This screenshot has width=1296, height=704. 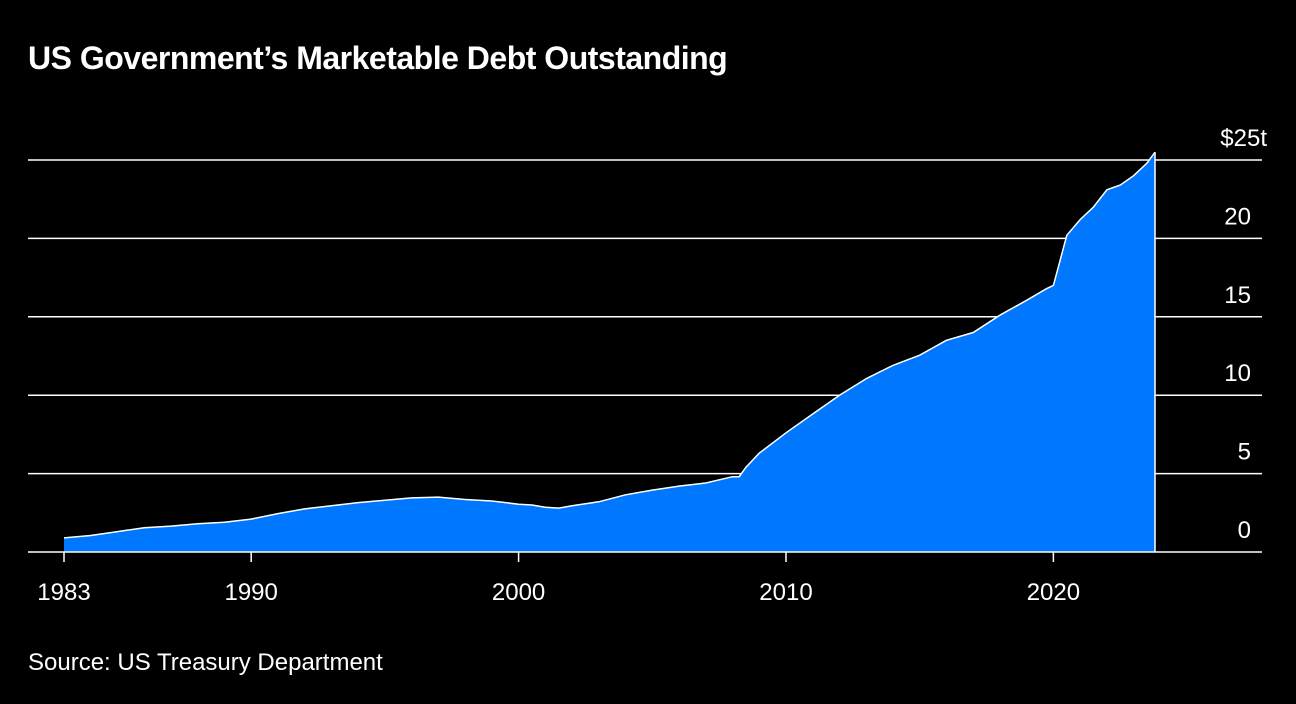 I want to click on x-tick-labels: 1983 1990 2000 2010 2020, so click(x=558, y=579).